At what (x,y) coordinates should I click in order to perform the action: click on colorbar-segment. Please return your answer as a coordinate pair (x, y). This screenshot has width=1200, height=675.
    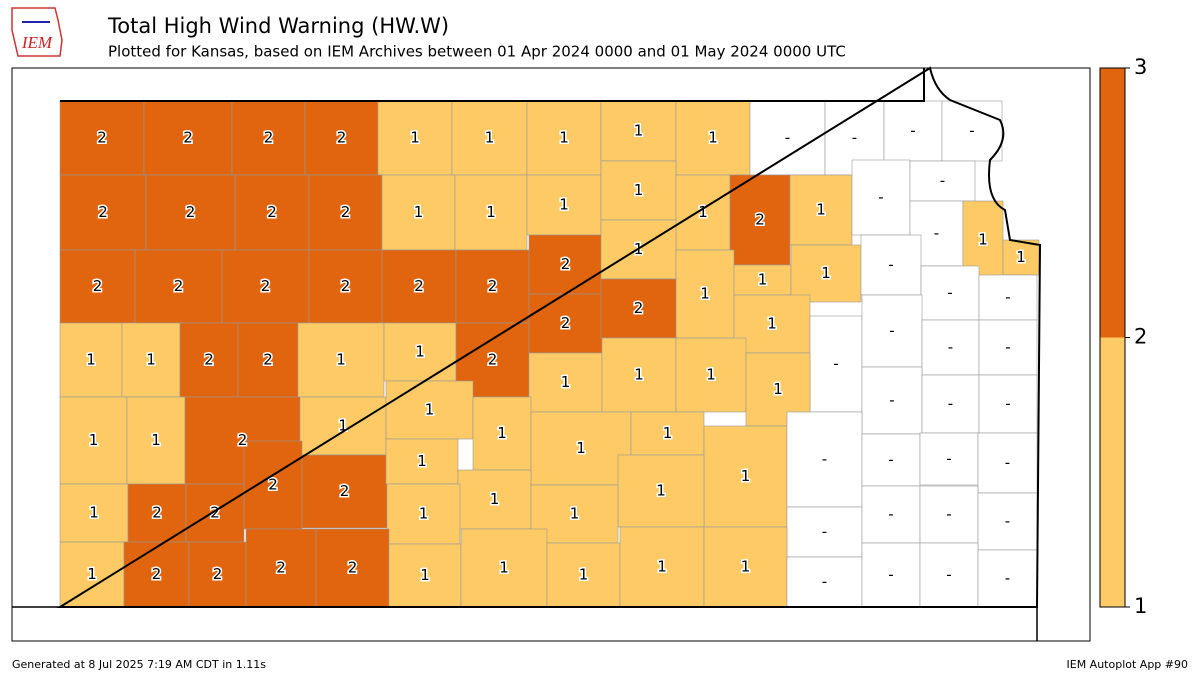
    Looking at the image, I should click on (1112, 472).